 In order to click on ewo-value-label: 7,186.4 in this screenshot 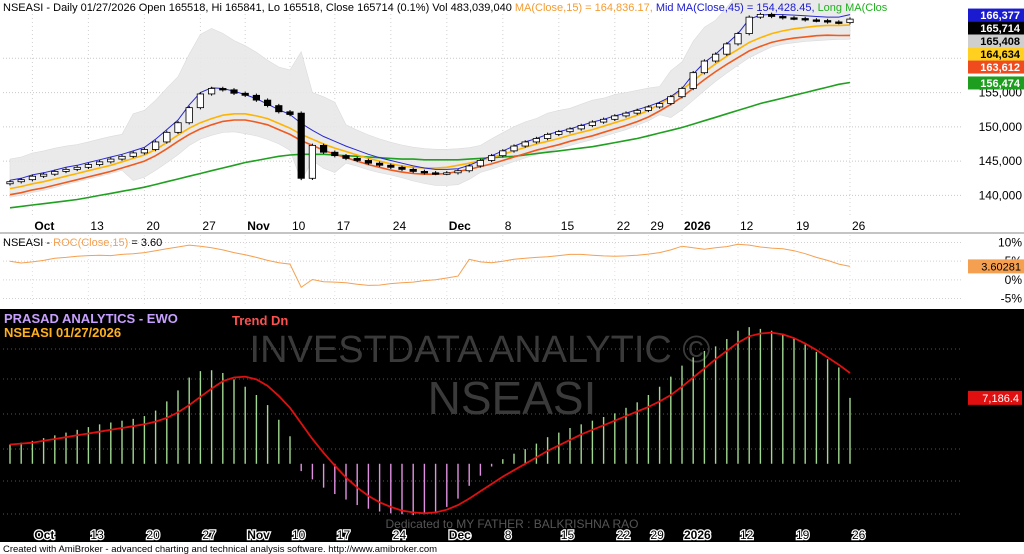, I will do `click(1000, 399)`.